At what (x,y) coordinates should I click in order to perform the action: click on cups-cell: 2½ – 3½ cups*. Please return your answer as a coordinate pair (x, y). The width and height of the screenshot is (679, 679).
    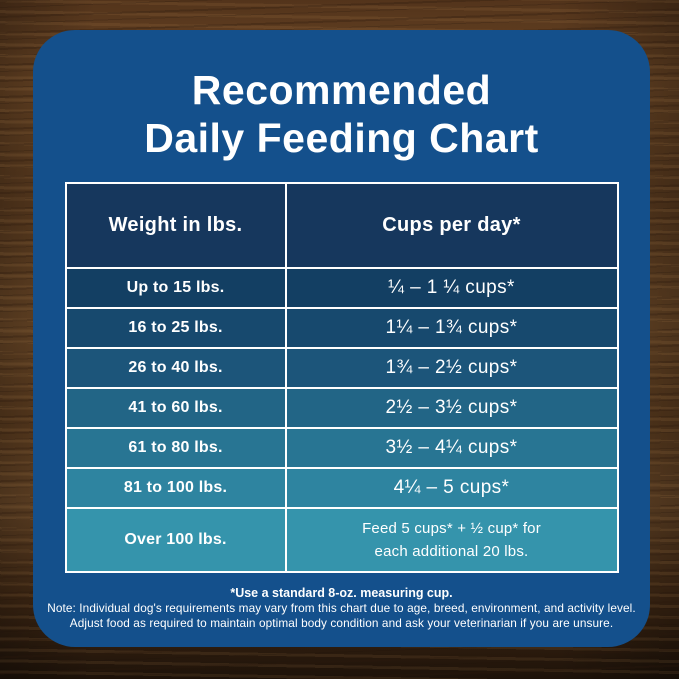
    Looking at the image, I should click on (451, 407).